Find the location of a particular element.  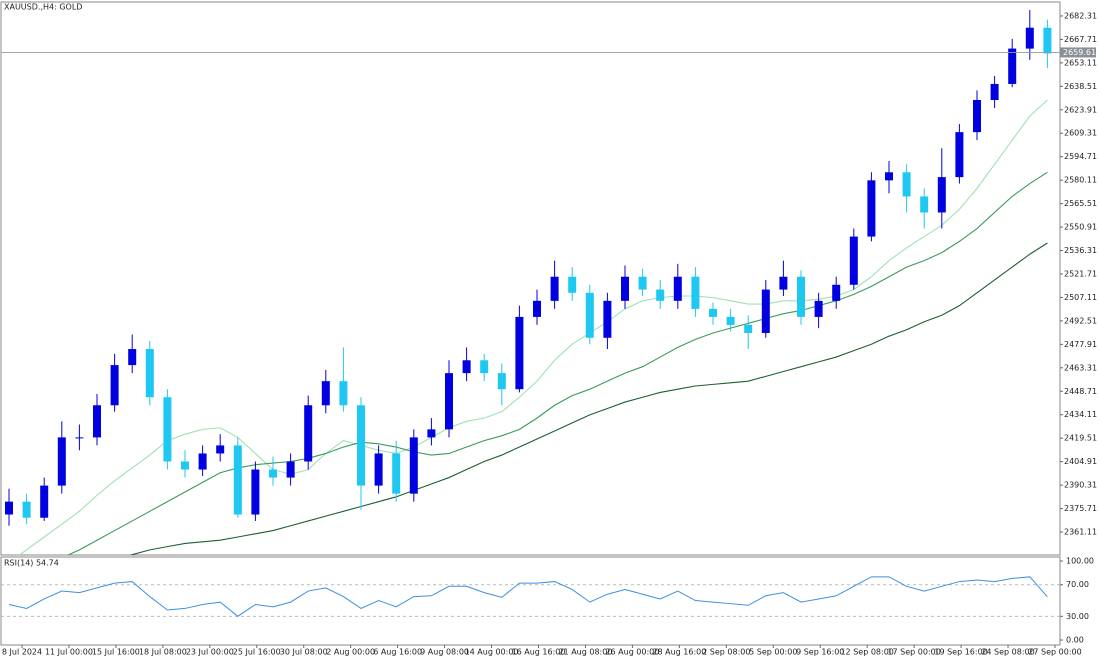

x-tick-label: 9 Aug 08:00 is located at coordinates (444, 652).